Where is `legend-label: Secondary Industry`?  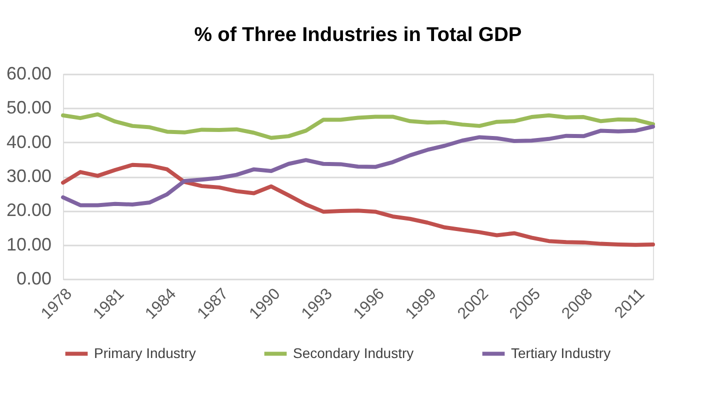
legend-label: Secondary Industry is located at coordinates (353, 352).